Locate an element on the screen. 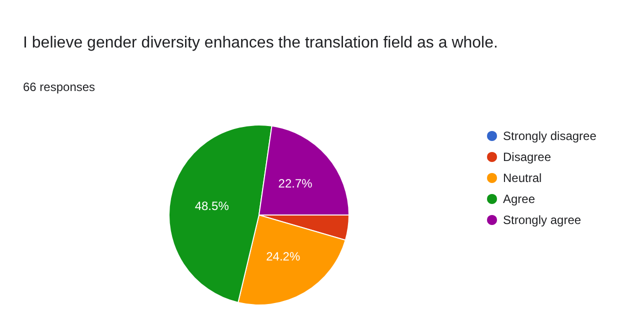  data-label: 48.5% is located at coordinates (212, 205).